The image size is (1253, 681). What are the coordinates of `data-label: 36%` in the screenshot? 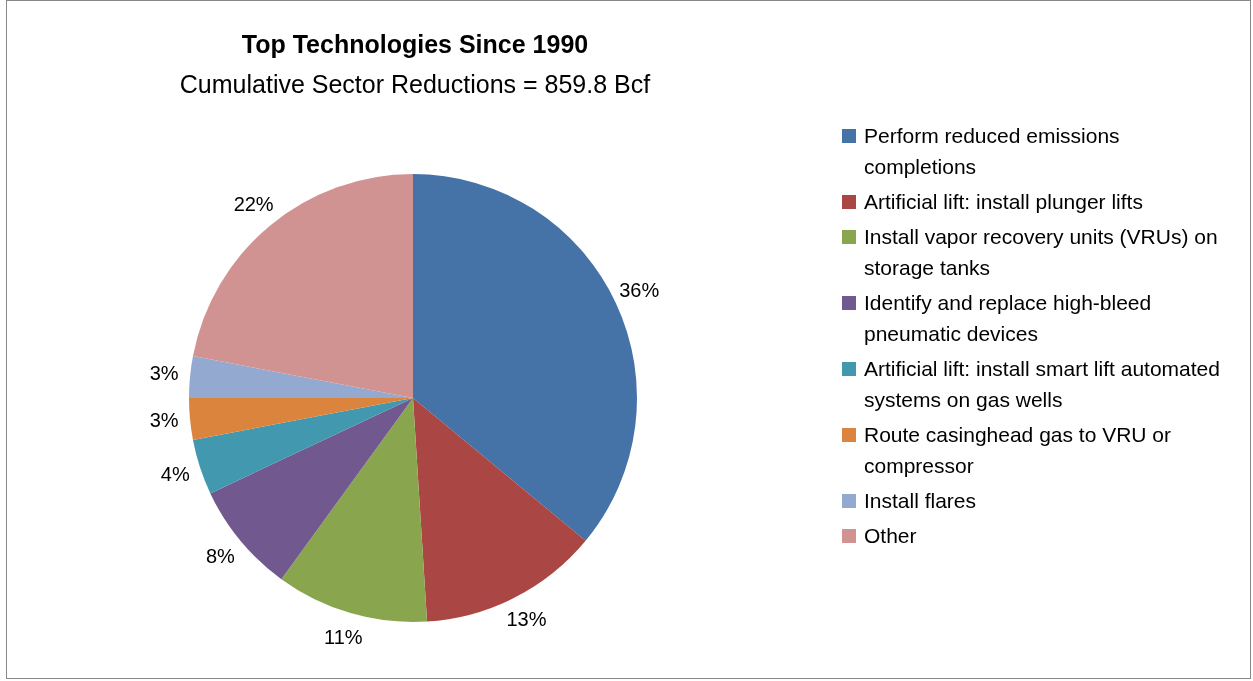 It's located at (639, 290).